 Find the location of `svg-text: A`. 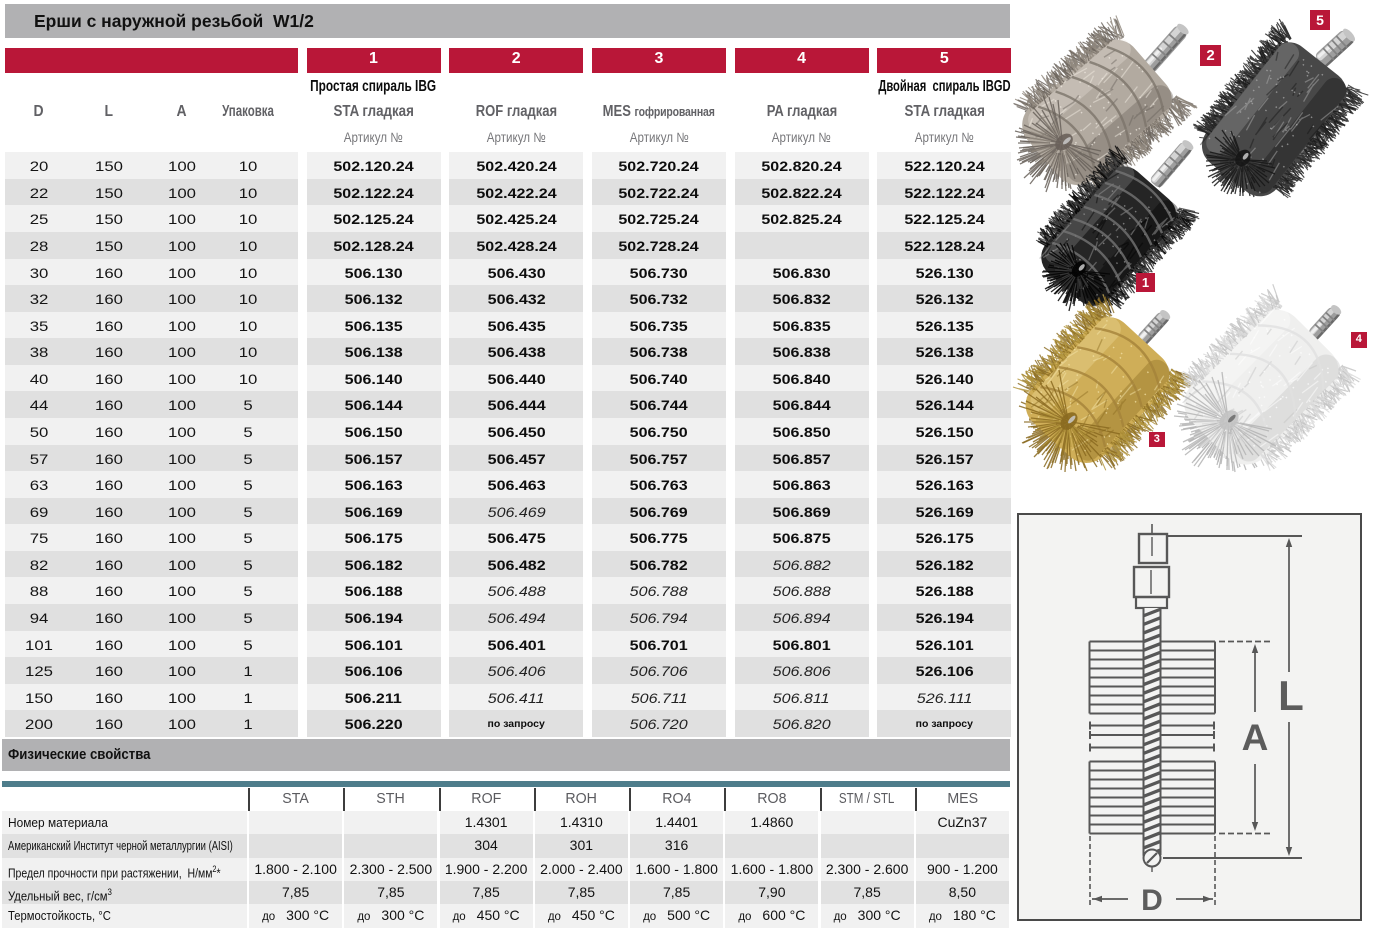

svg-text: A is located at coordinates (1255, 737).